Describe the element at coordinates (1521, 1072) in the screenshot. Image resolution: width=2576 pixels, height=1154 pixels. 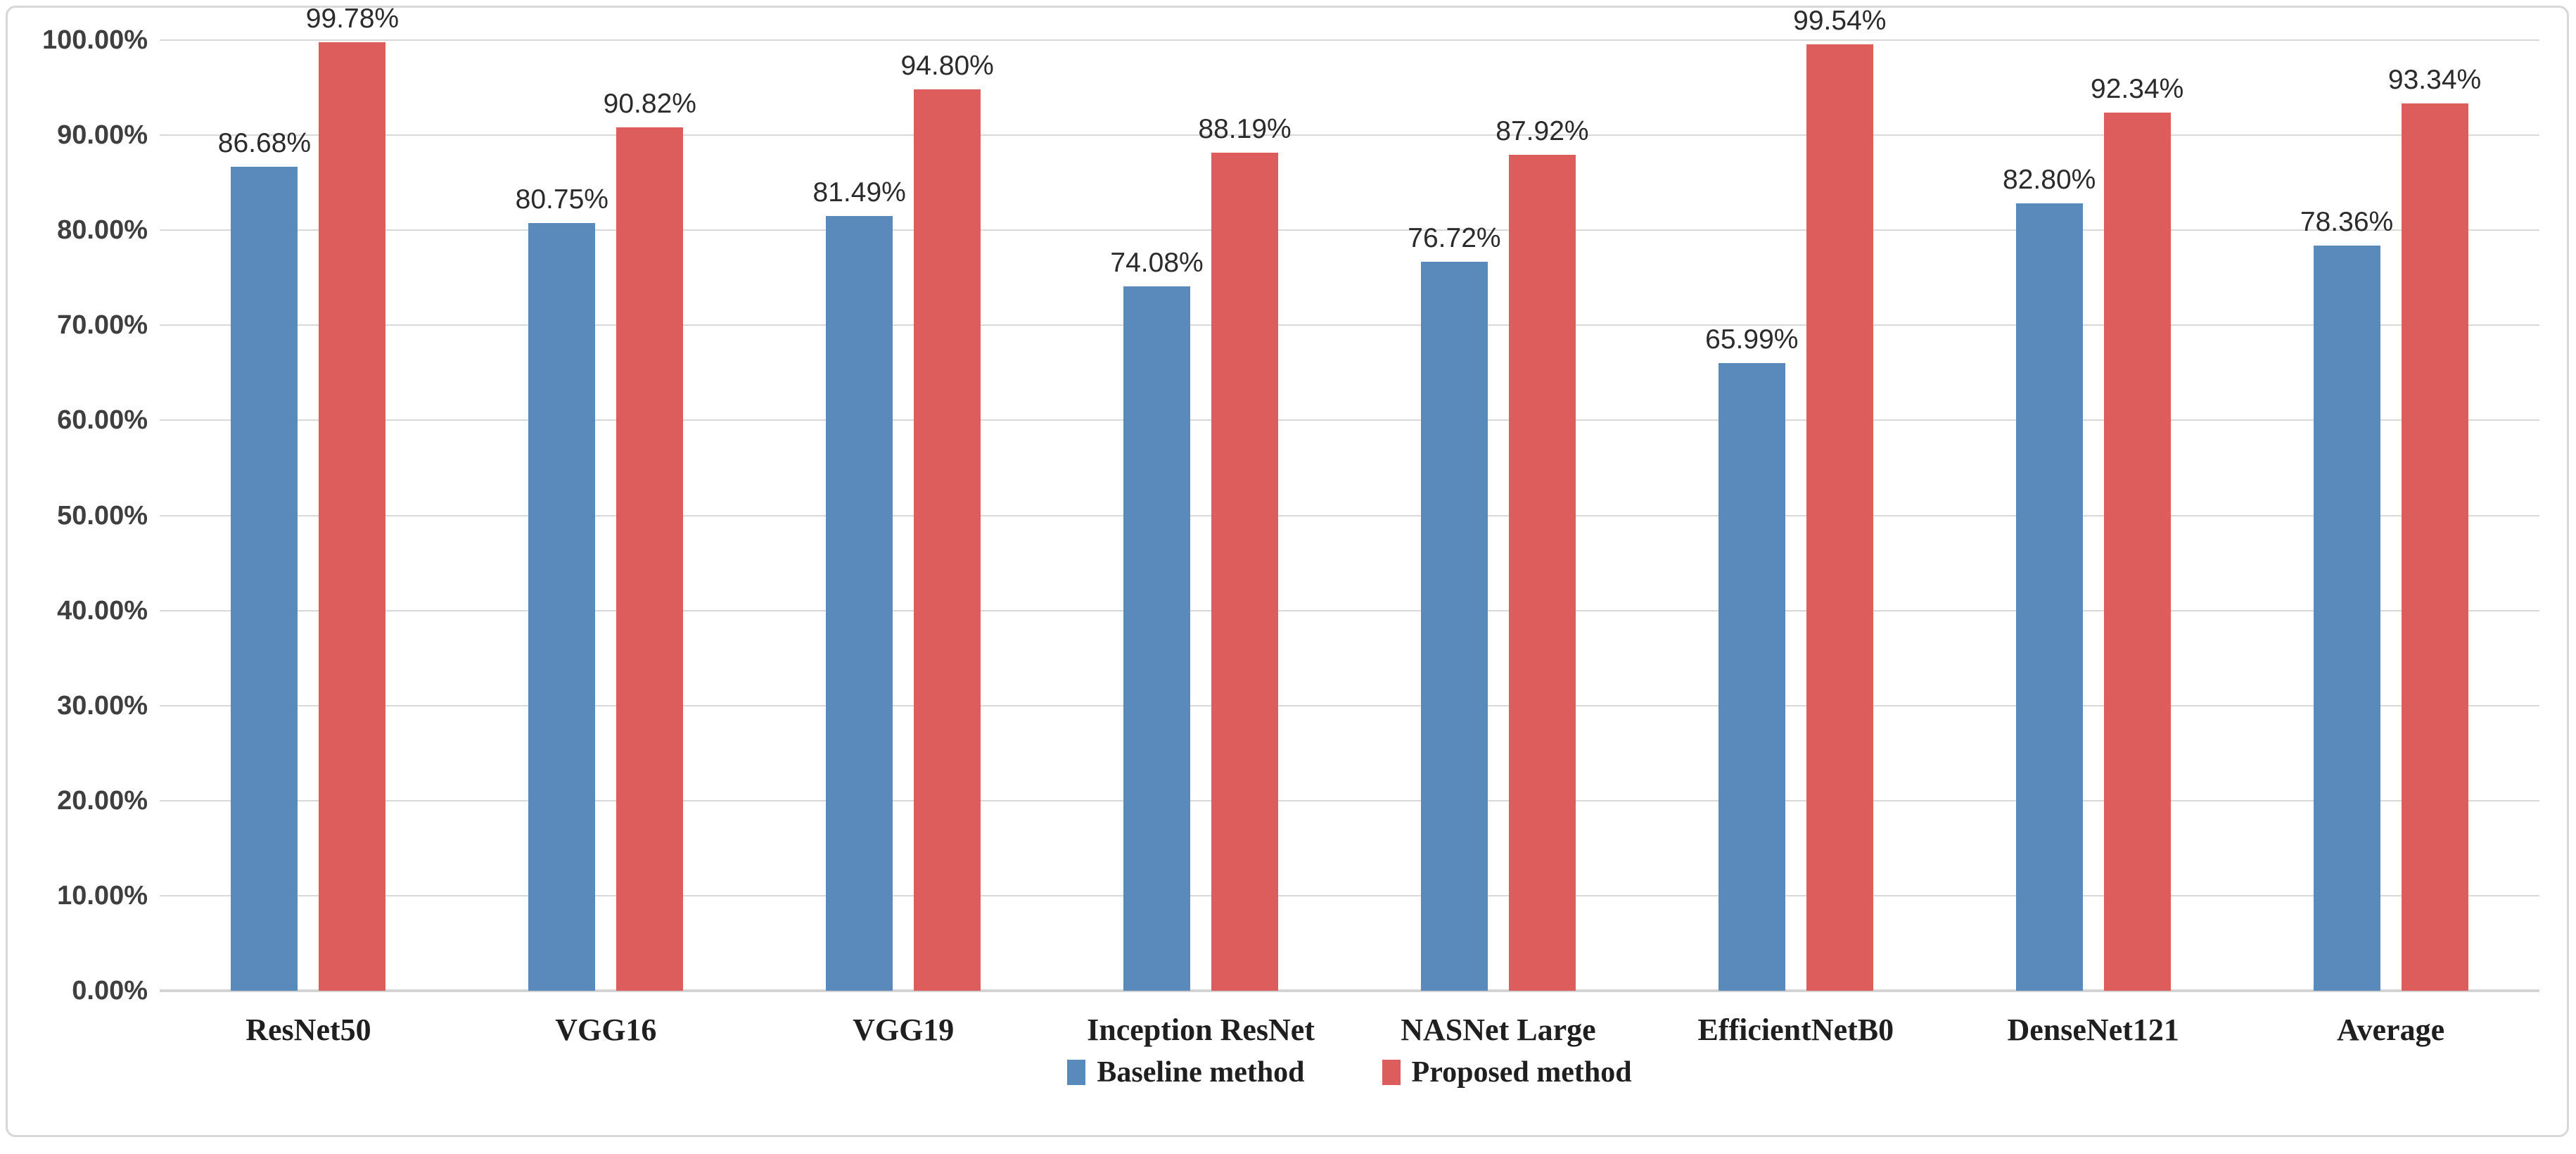
I see `legend-label: Proposed method` at that location.